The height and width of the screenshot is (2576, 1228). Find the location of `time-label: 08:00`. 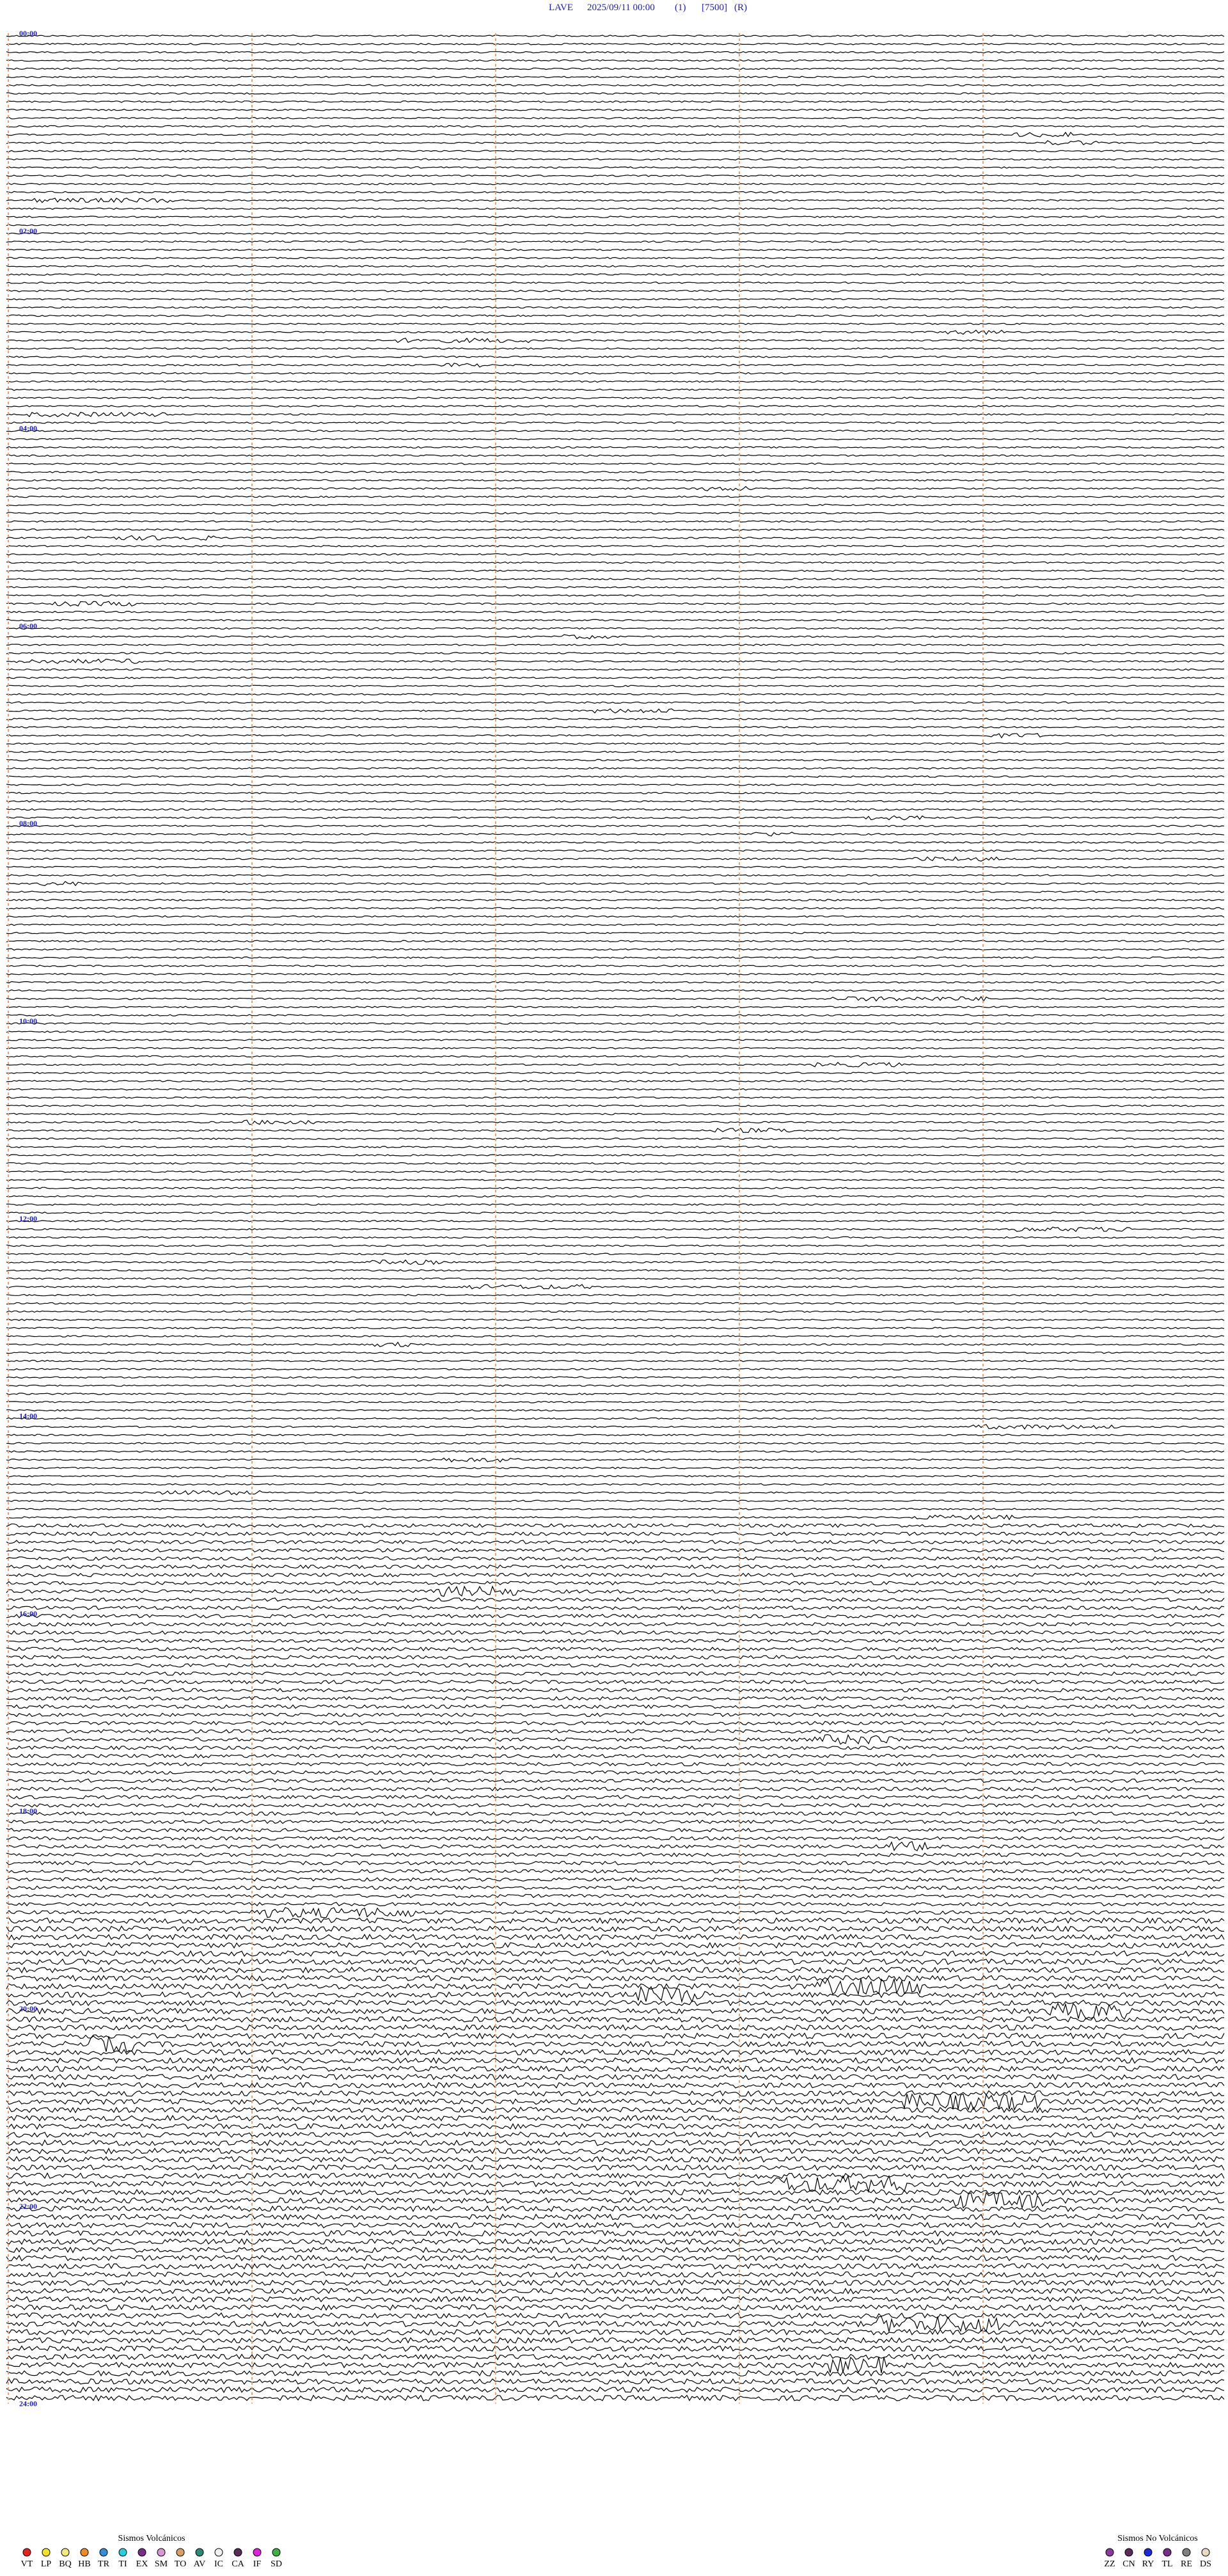

time-label: 08:00 is located at coordinates (28, 823).